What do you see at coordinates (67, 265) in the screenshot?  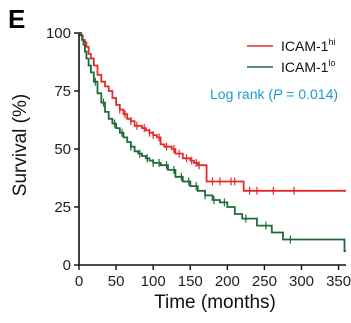 I see `y-tick-label: 0` at bounding box center [67, 265].